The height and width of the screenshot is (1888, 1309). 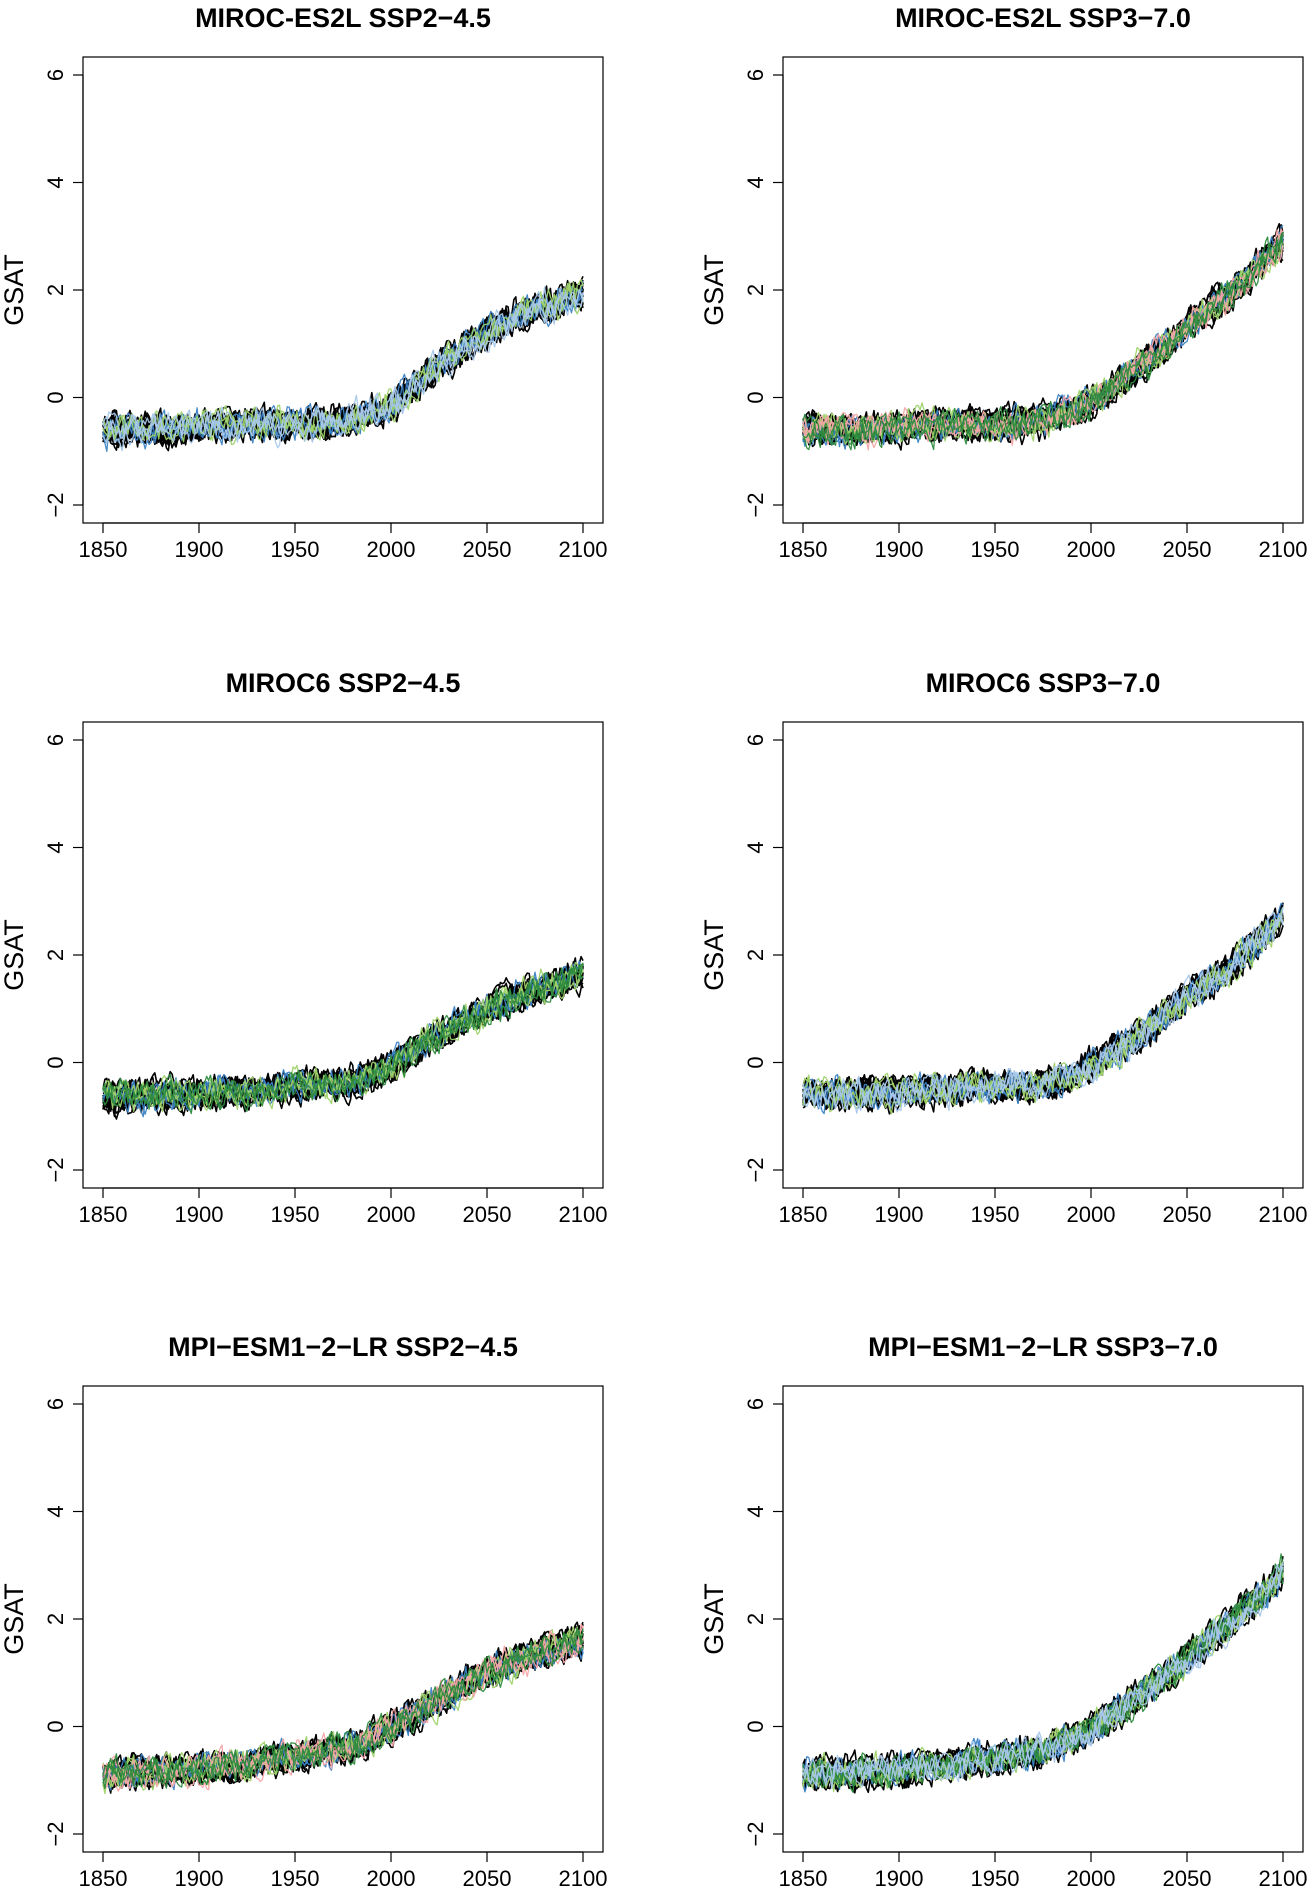 What do you see at coordinates (1043, 18) in the screenshot?
I see `chart-title: MIROC-ES2L SSP3−7.0` at bounding box center [1043, 18].